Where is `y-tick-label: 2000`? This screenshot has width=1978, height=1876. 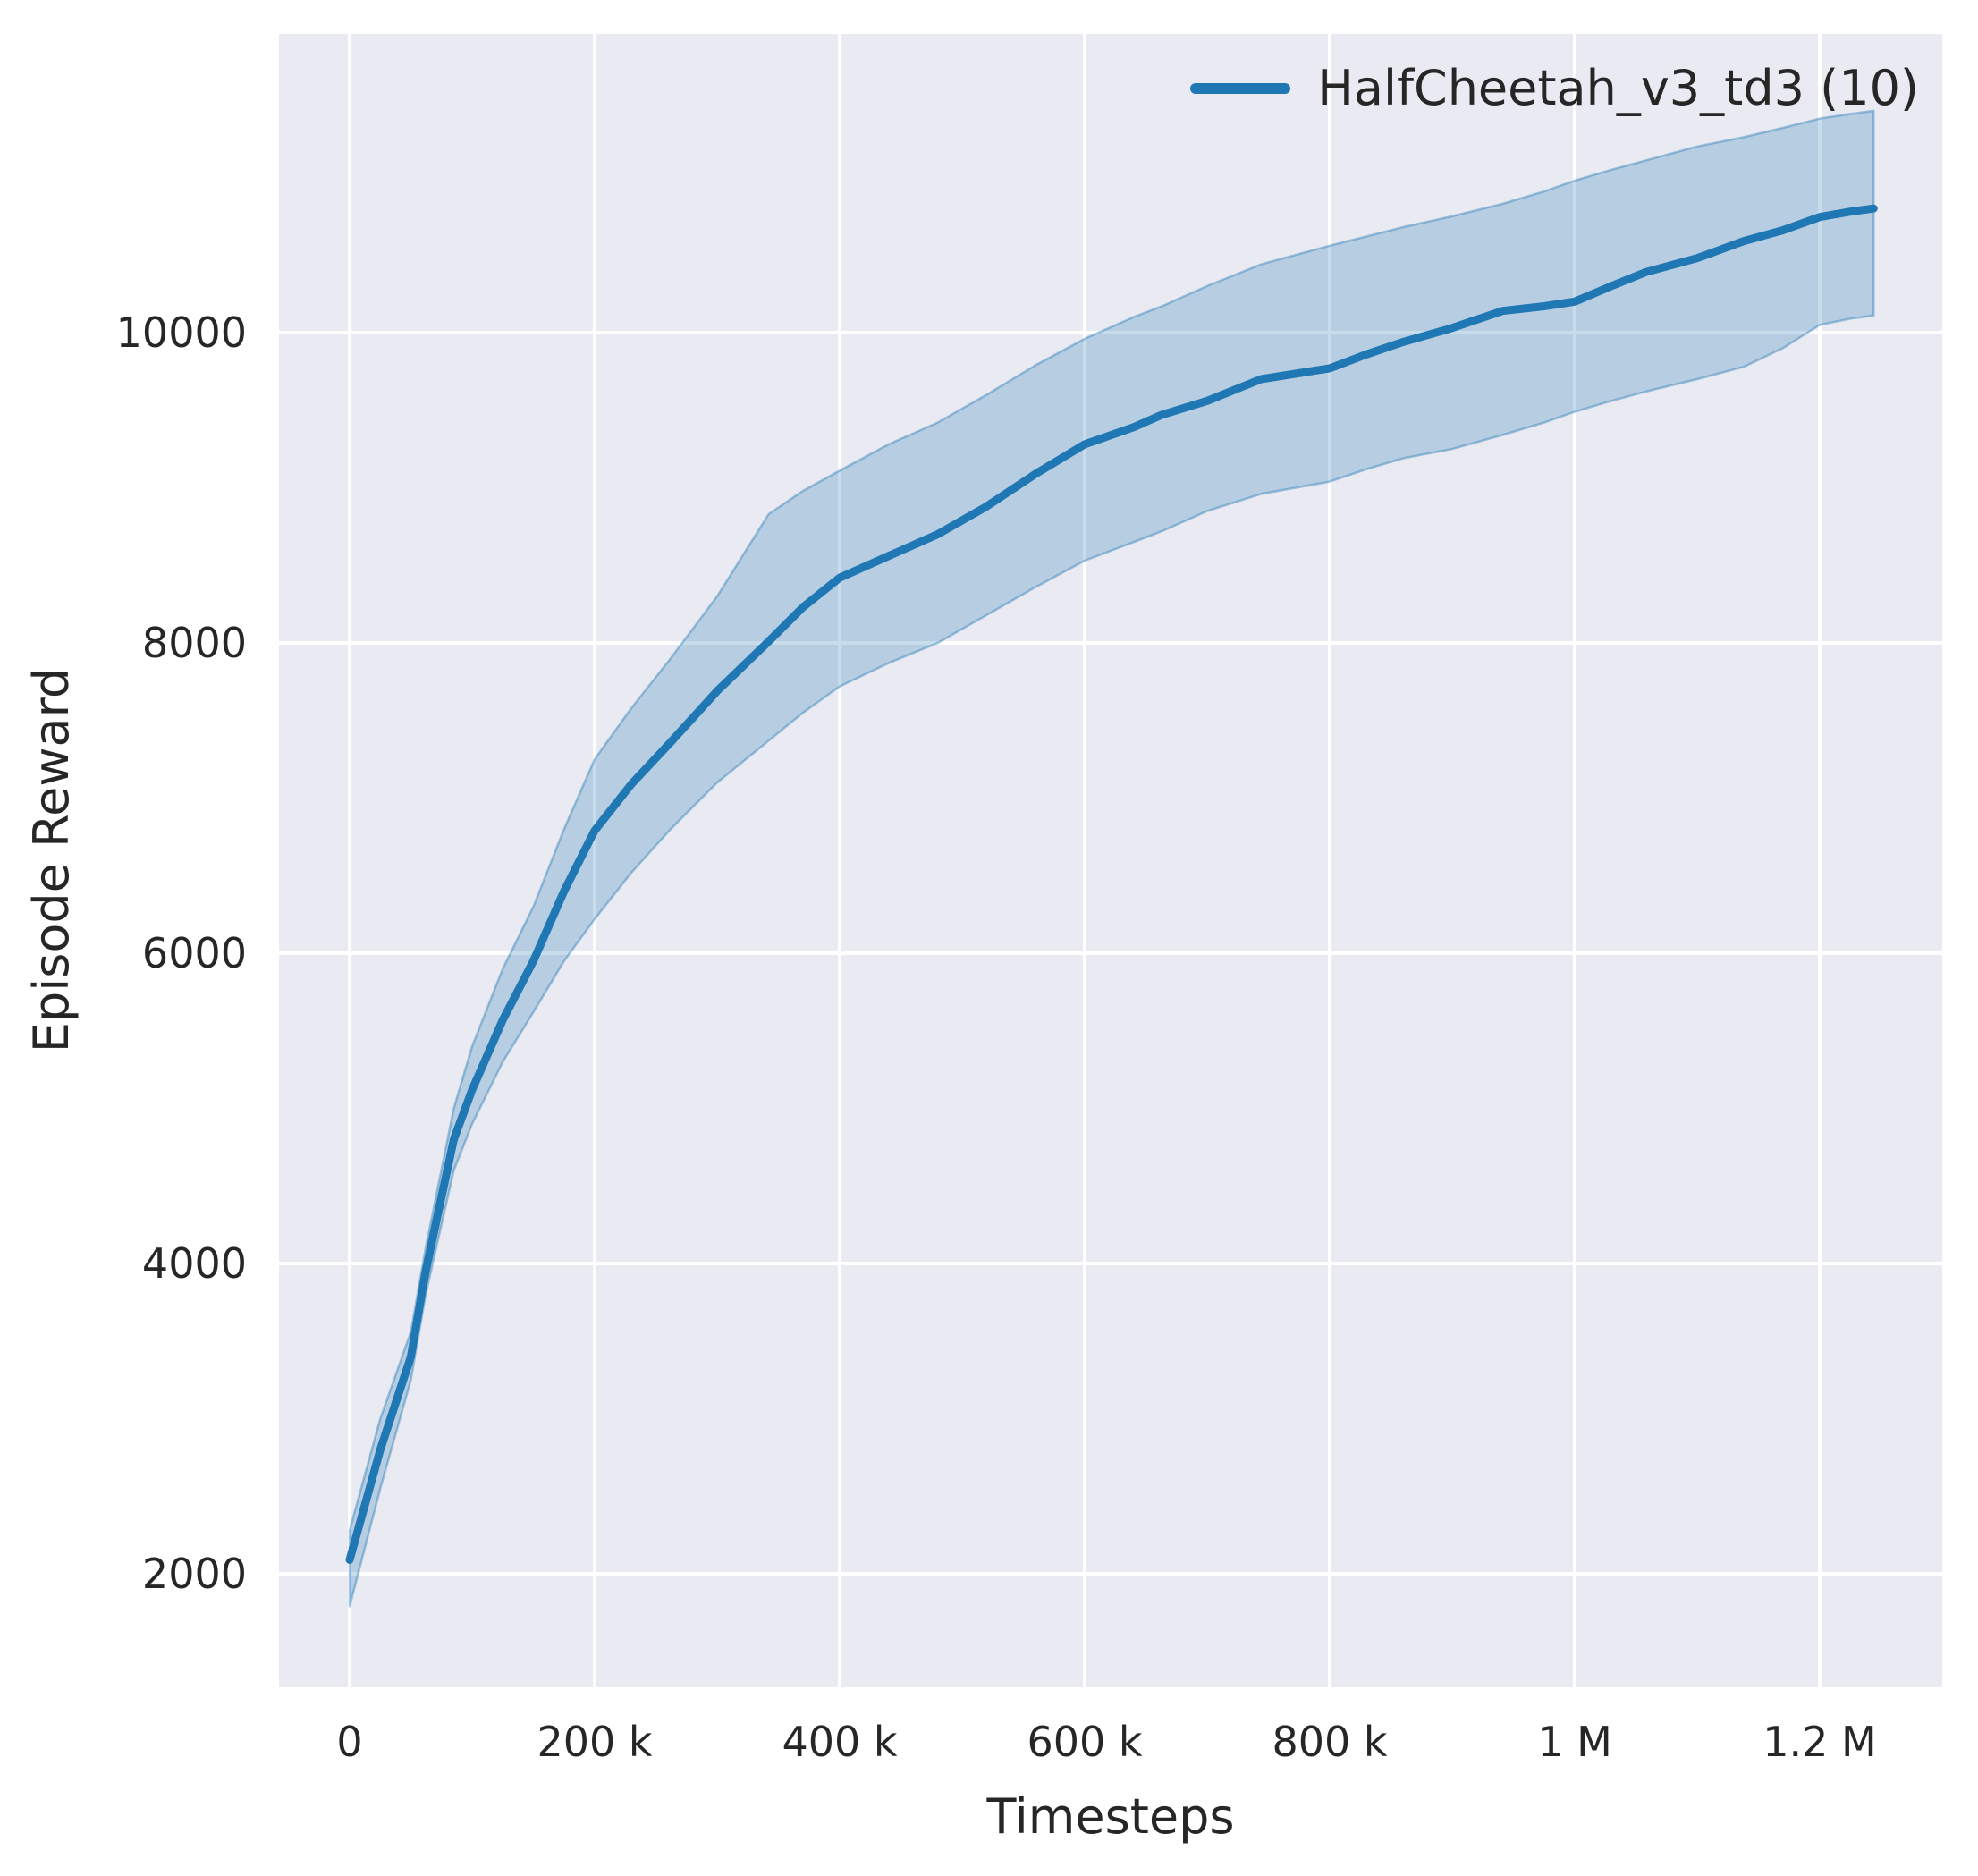
y-tick-label: 2000 is located at coordinates (194, 1574).